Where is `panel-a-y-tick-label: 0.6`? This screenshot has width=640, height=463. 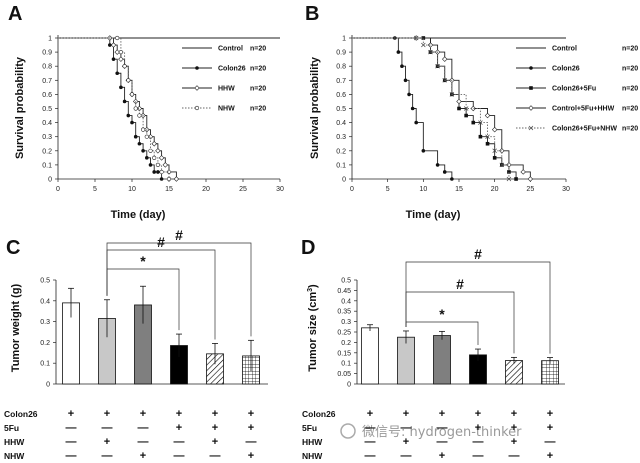 panel-a-y-tick-label: 0.6 is located at coordinates (47, 95).